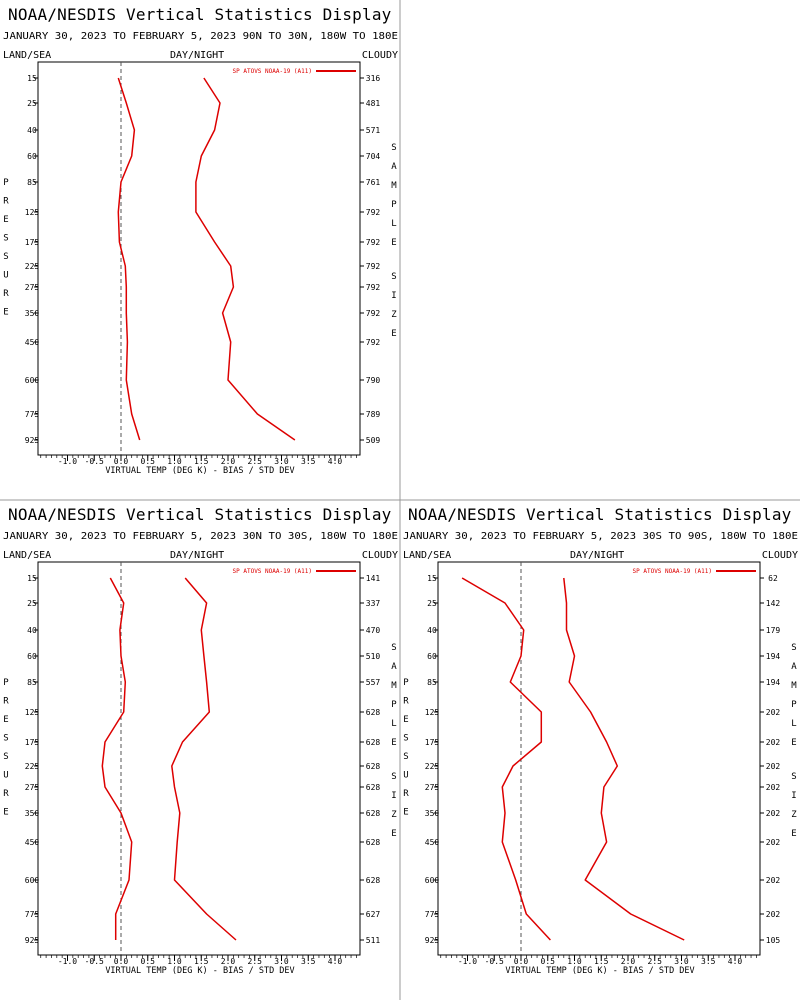 The image size is (800, 1000). I want to click on pressure-axis-letter: P, so click(6, 183).